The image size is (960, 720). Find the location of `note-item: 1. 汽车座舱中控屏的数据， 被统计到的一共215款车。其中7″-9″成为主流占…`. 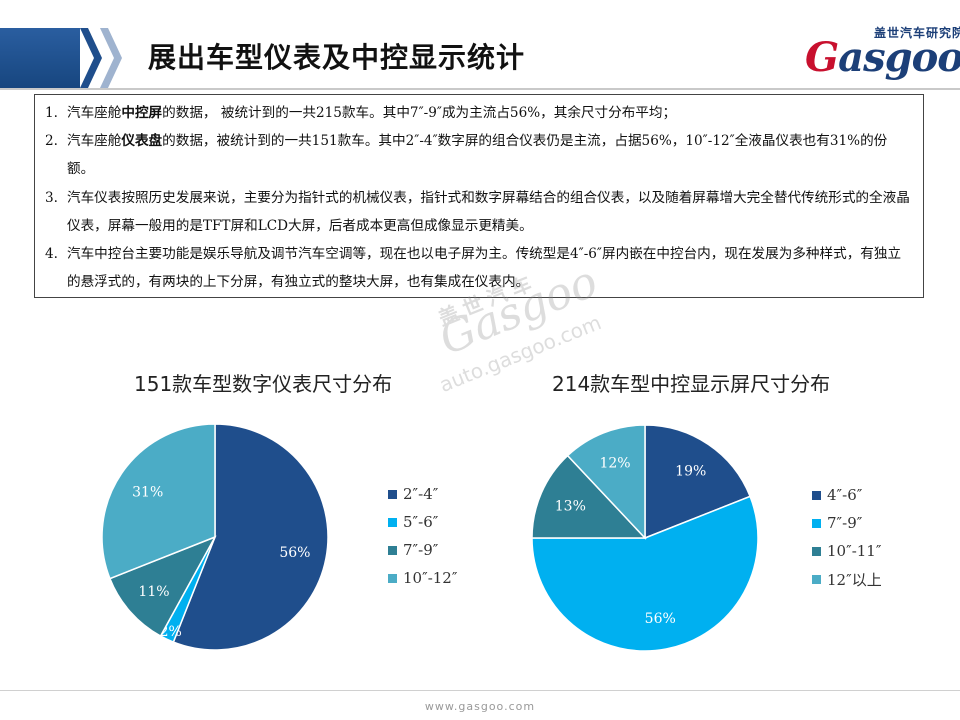

note-item: 1. 汽车座舱中控屏的数据， 被统计到的一共215款车。其中7″-9″成为主流占… is located at coordinates (479, 113).